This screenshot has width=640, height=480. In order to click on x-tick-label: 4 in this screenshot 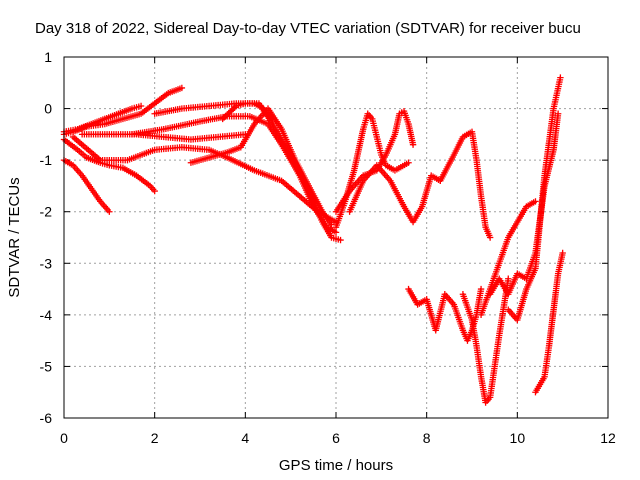, I will do `click(245, 438)`.